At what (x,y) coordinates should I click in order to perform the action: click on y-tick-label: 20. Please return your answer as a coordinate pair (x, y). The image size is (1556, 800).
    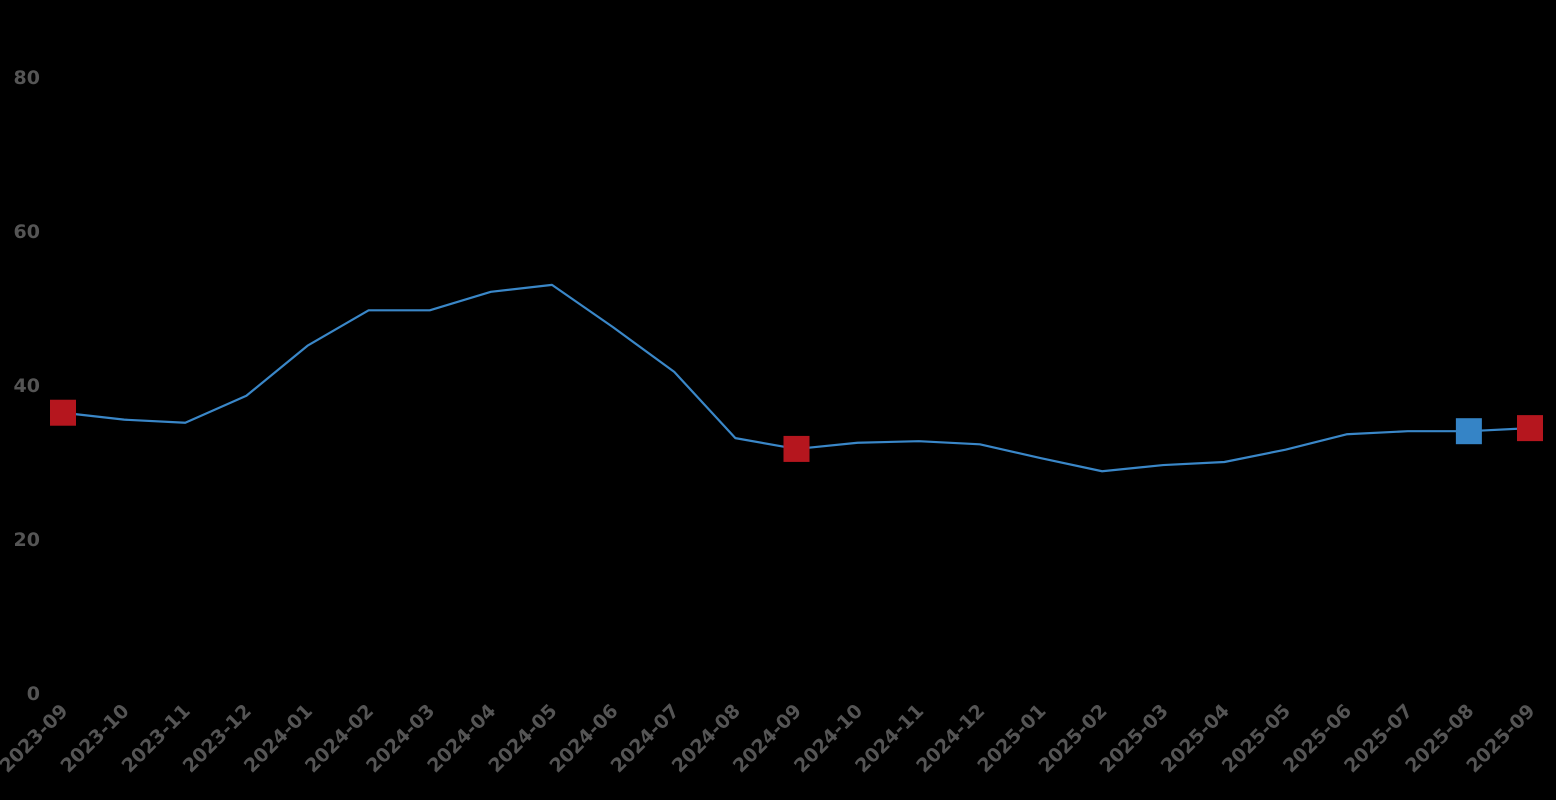
    Looking at the image, I should click on (27, 540).